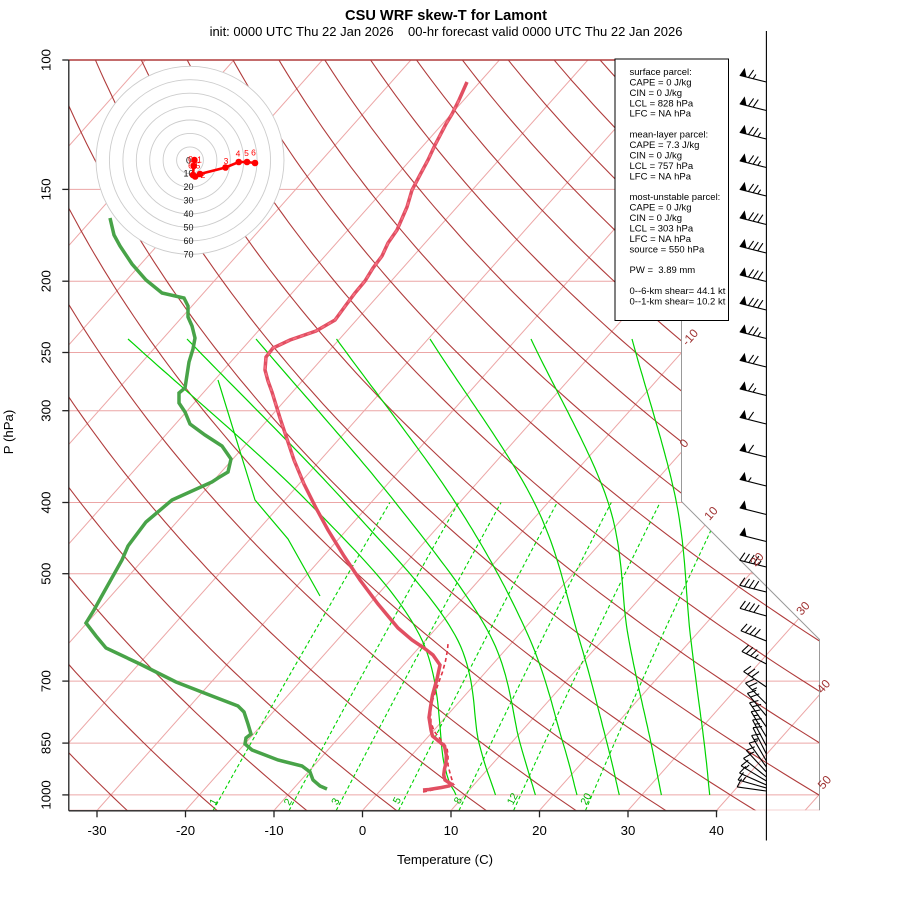 This screenshot has width=900, height=900. I want to click on svg-text: mean-layer parcel:, so click(669, 135).